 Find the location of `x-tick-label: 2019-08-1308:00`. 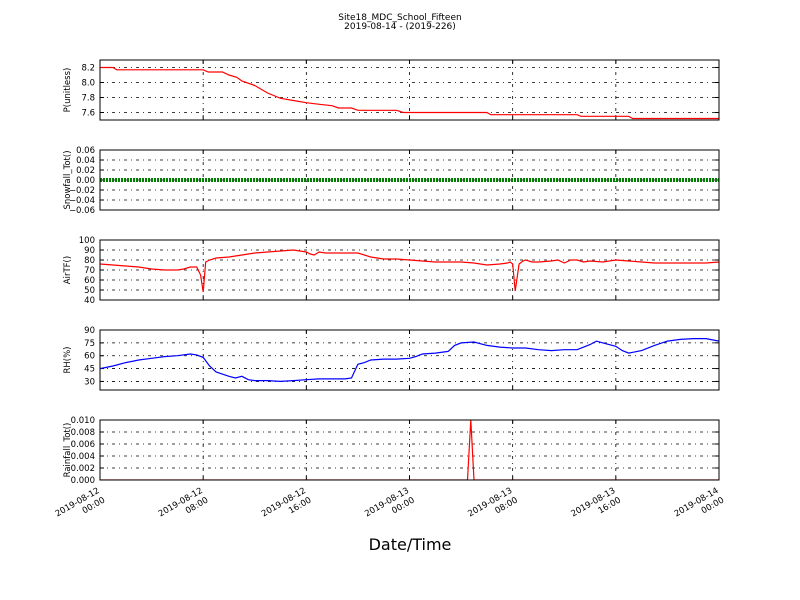

x-tick-label: 2019-08-1308:00 is located at coordinates (492, 507).